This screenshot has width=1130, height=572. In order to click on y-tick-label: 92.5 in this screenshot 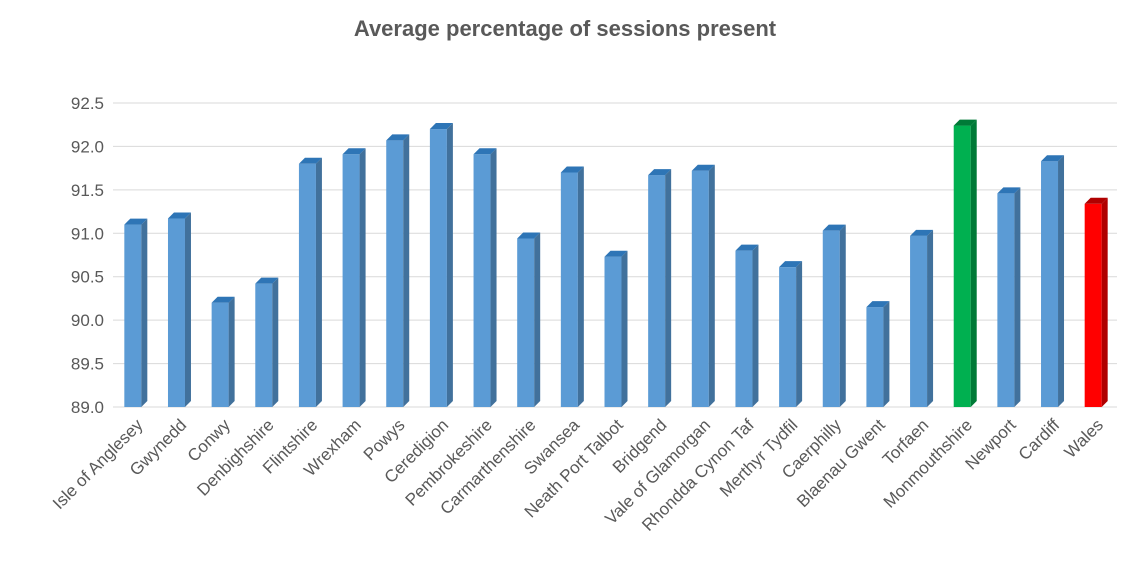, I will do `click(87, 103)`.